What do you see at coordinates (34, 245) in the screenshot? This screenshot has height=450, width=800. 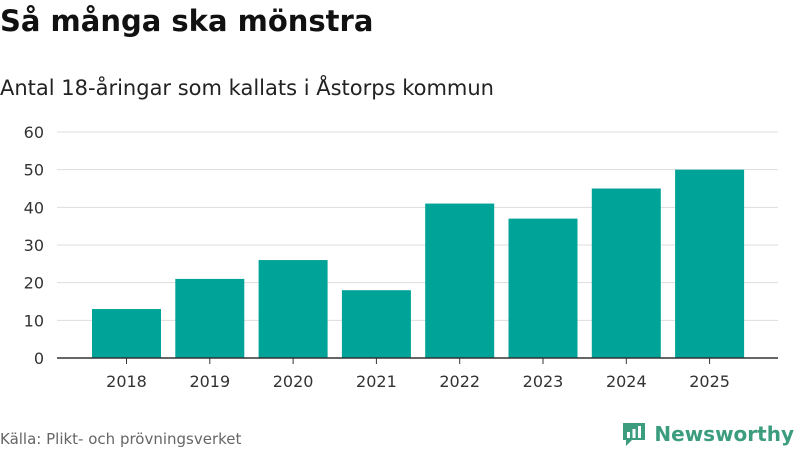 I see `y-tick-label-30: 30` at bounding box center [34, 245].